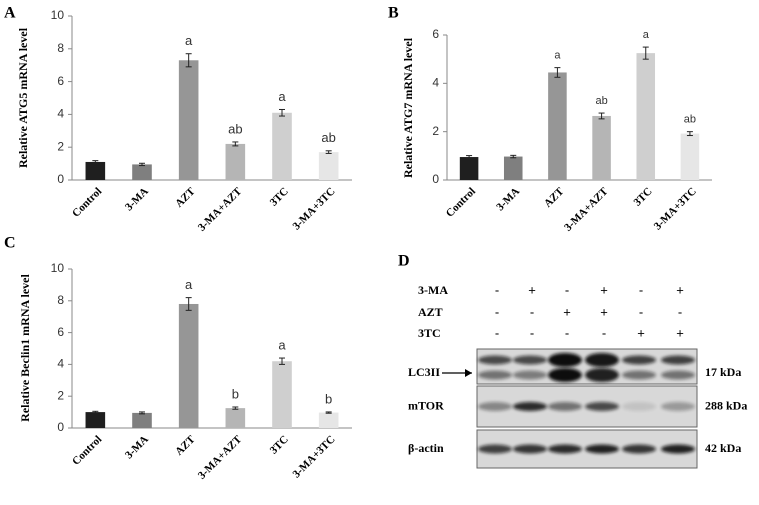 This screenshot has width=759, height=505. Describe the element at coordinates (429, 333) in the screenshot. I see `treatment-label: 3TC` at that location.